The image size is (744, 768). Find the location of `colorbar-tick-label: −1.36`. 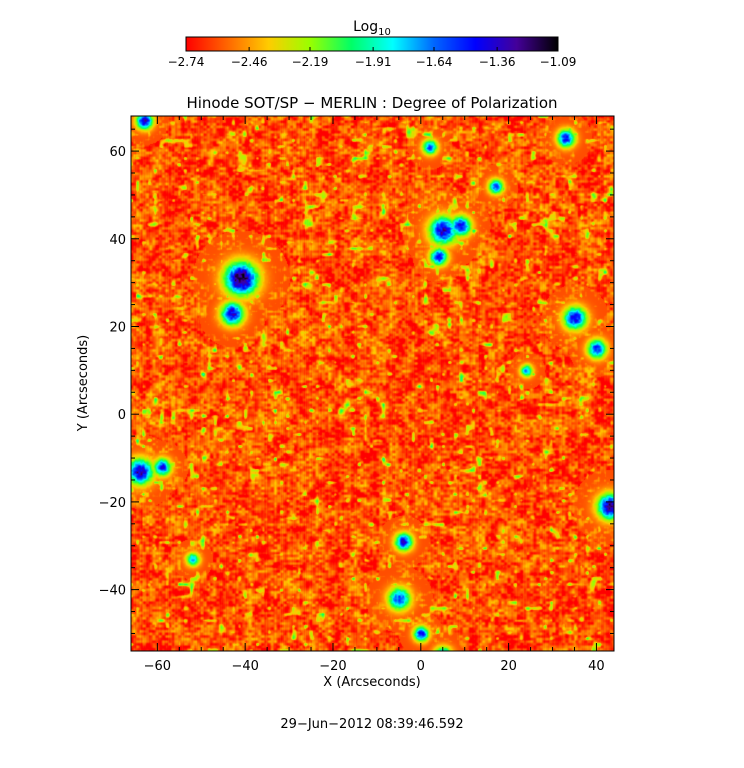

colorbar-tick-label: −1.36 is located at coordinates (497, 62).